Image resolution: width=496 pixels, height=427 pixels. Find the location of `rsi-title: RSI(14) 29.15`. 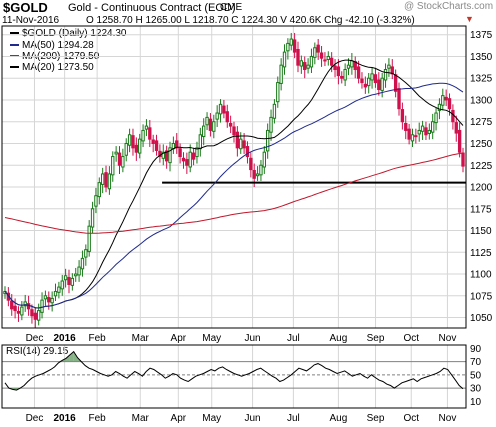

rsi-title: RSI(14) 29.15 is located at coordinates (37, 351).